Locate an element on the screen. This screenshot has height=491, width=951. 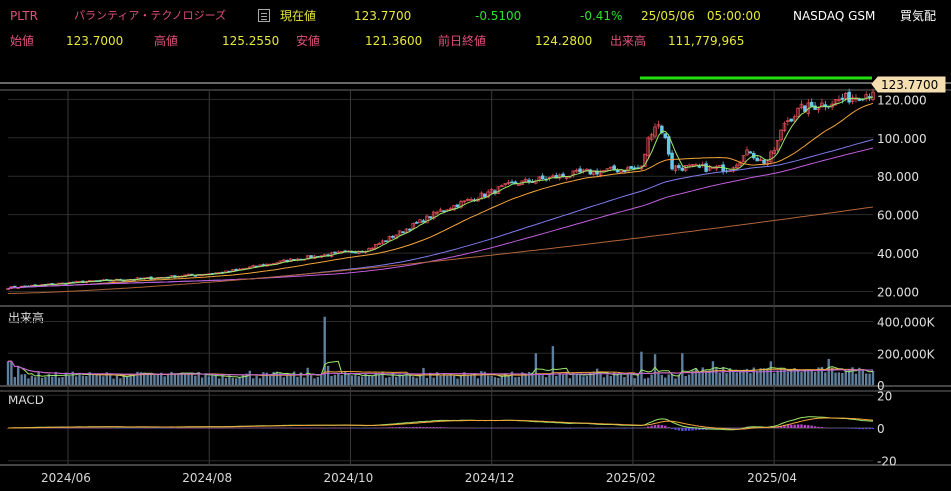
ticker-symbol: PLTR is located at coordinates (24, 16).